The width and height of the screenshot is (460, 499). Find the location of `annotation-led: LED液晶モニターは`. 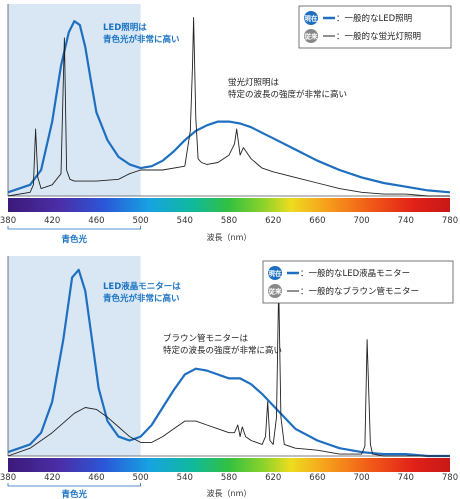

annotation-led: LED液晶モニターは is located at coordinates (142, 286).